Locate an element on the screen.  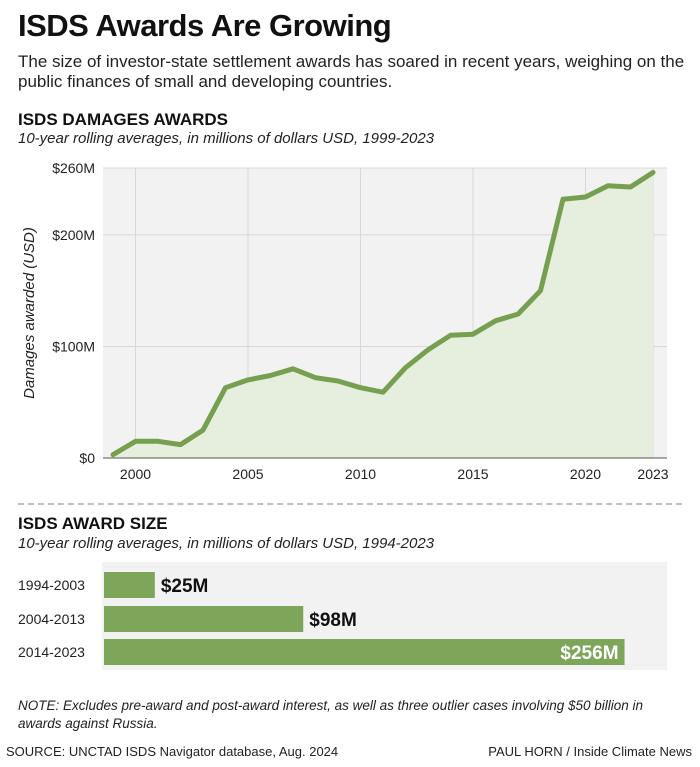
x-tick-label: 2023 is located at coordinates (652, 474).